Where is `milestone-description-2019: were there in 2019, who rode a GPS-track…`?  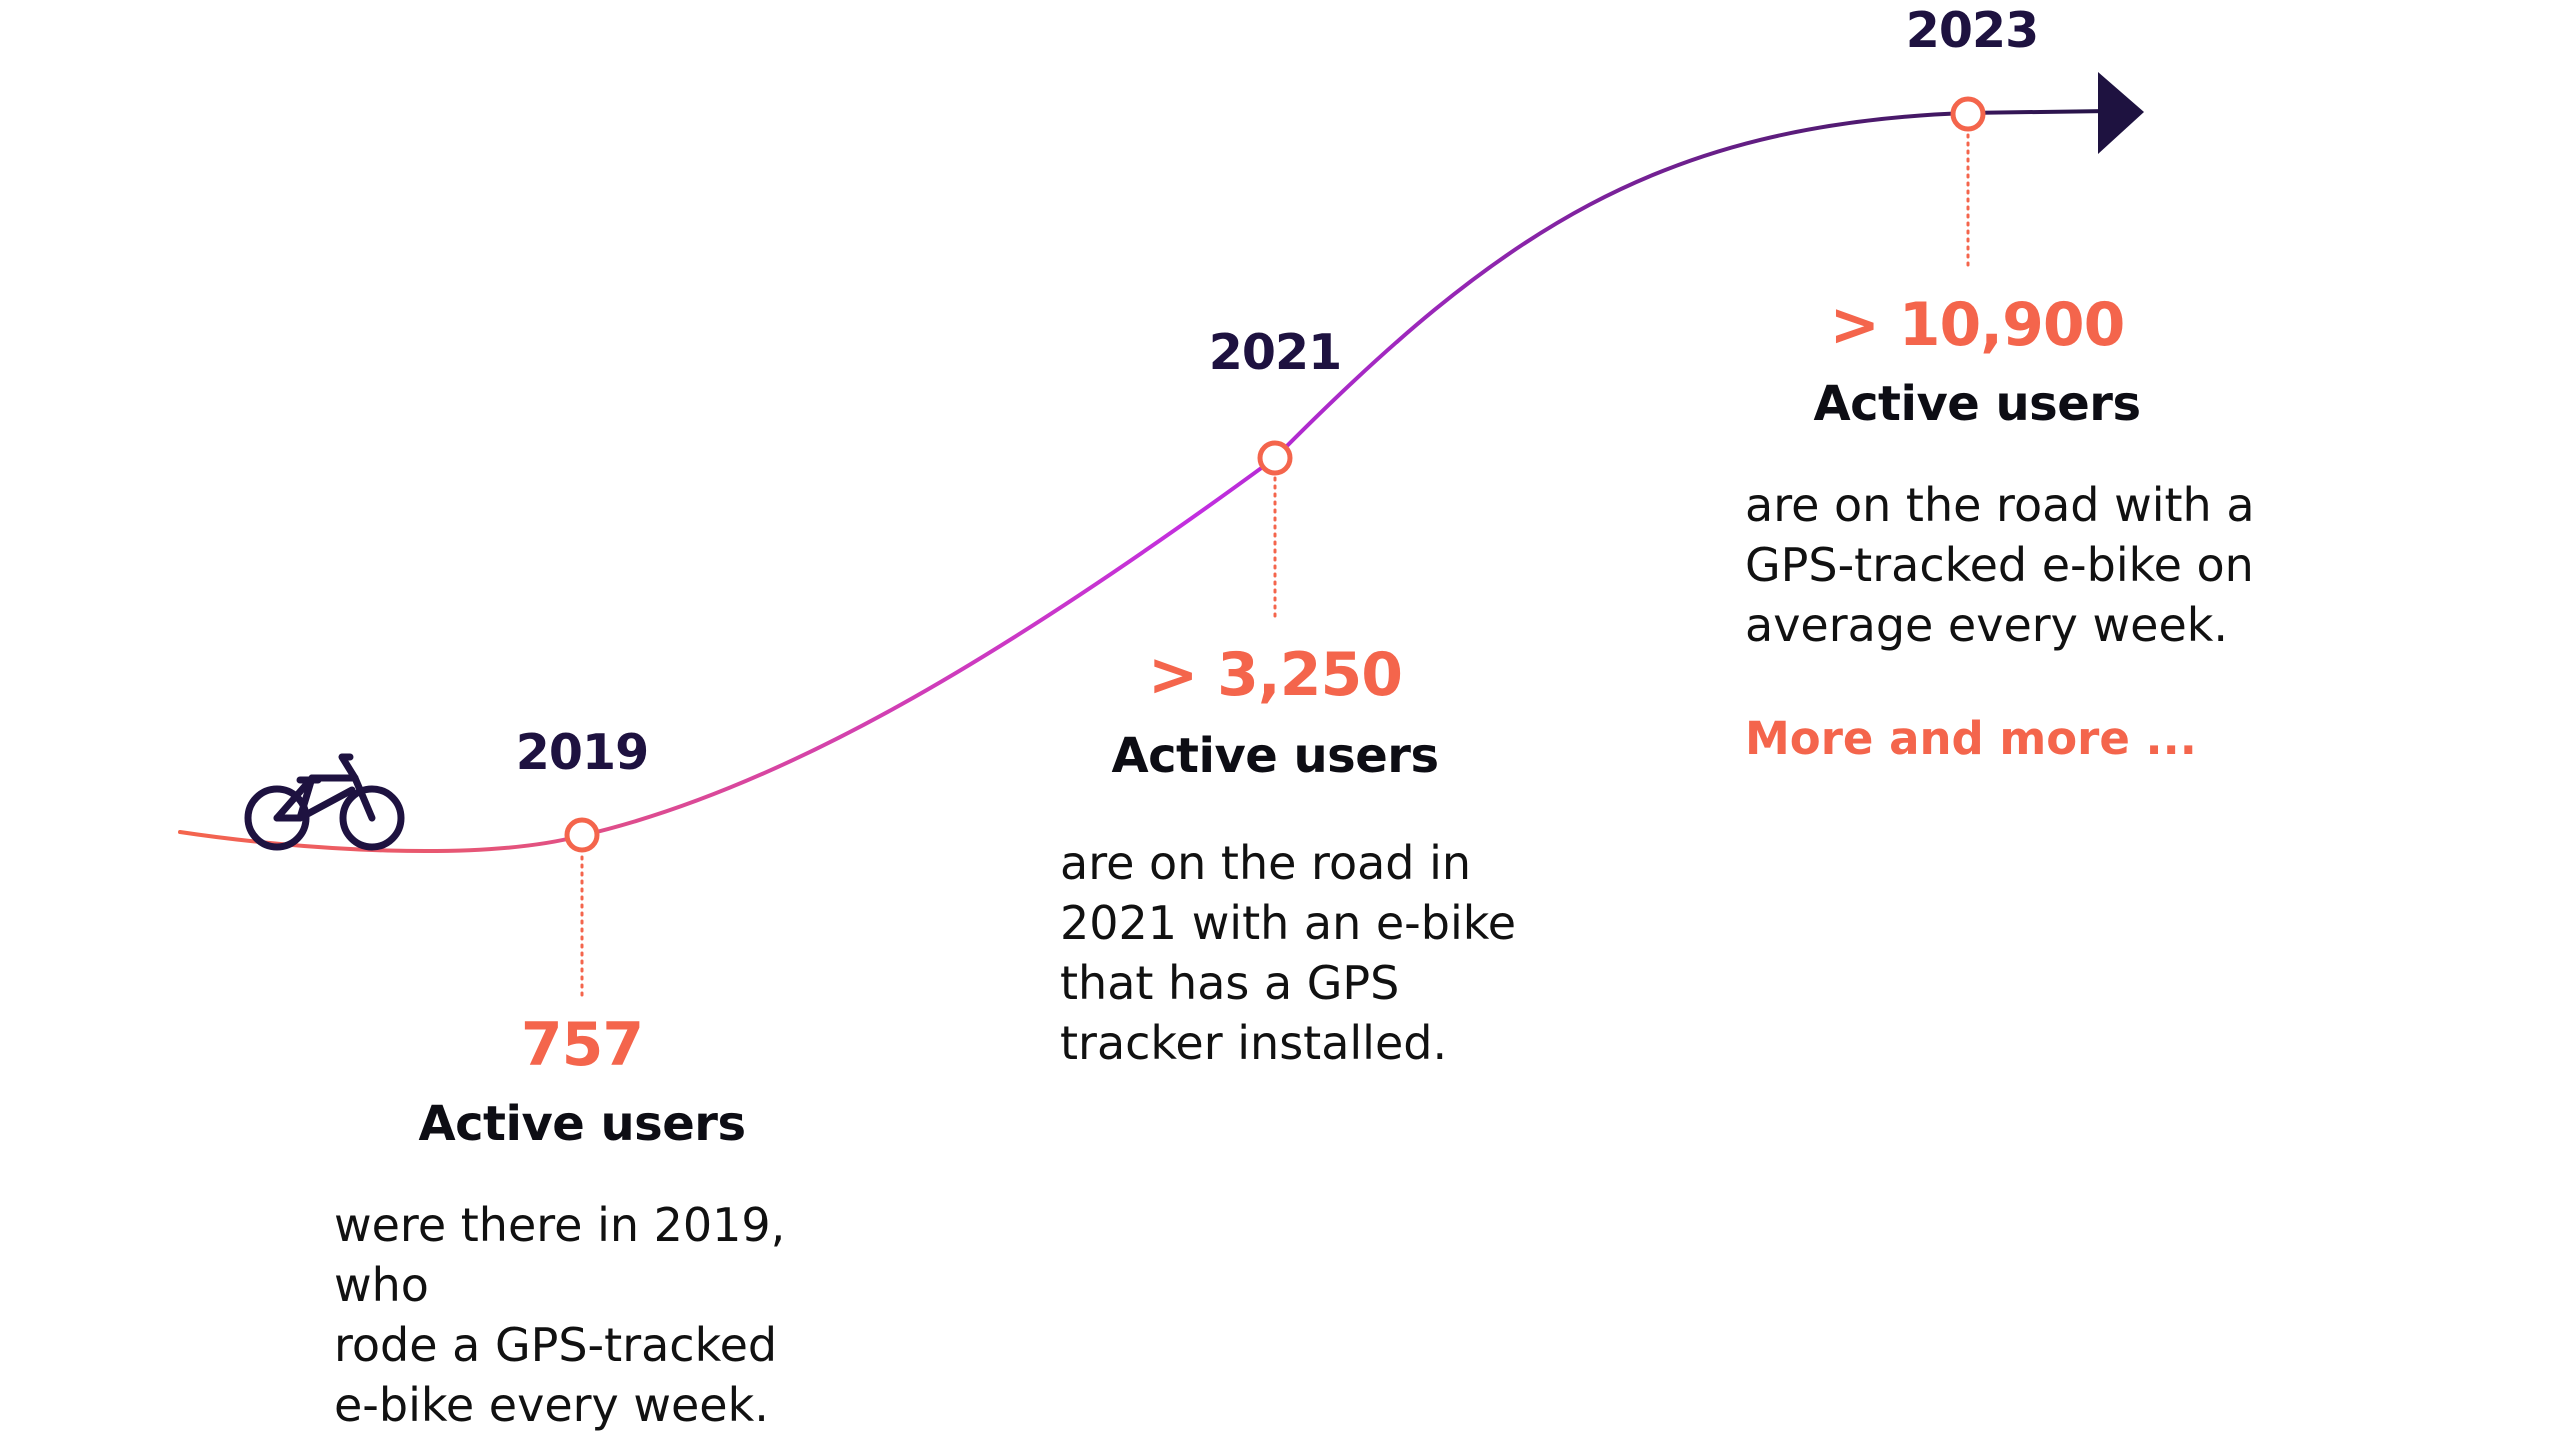 milestone-description-2019: were there in 2019, who rode a GPS-track… is located at coordinates (560, 1315).